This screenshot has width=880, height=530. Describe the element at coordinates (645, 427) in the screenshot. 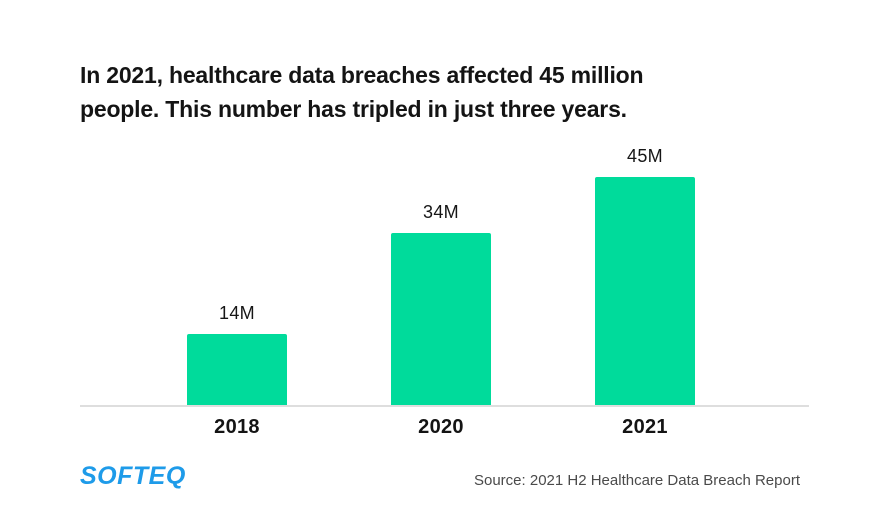

I see `x-axis-label-2021: 2021` at that location.